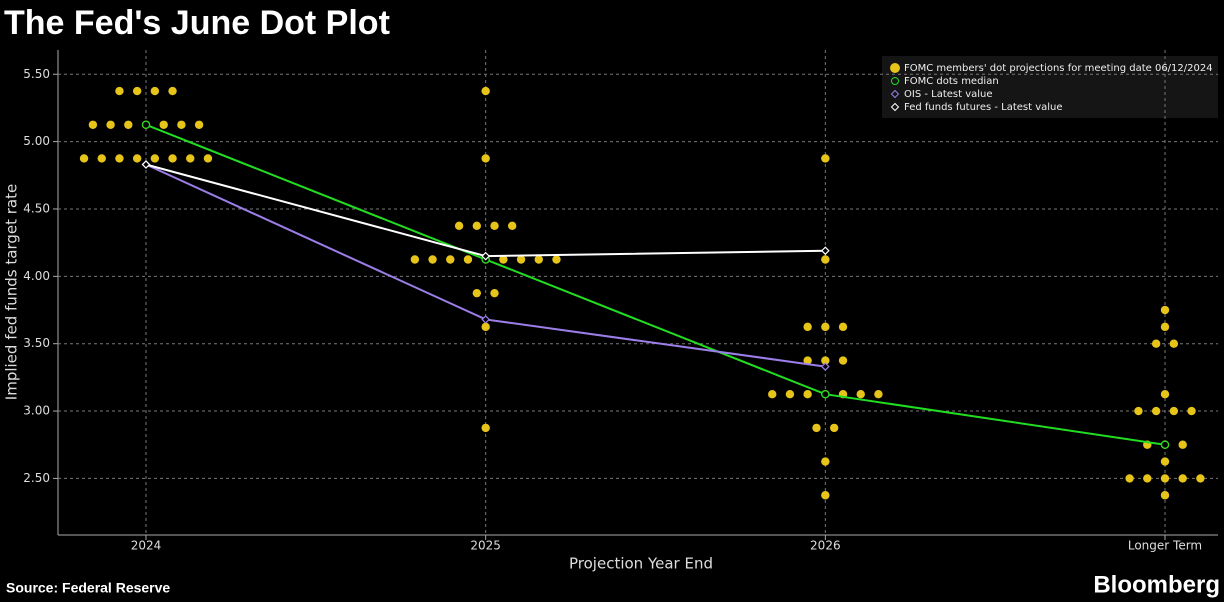  What do you see at coordinates (1050, 87) in the screenshot?
I see `legend-box` at bounding box center [1050, 87].